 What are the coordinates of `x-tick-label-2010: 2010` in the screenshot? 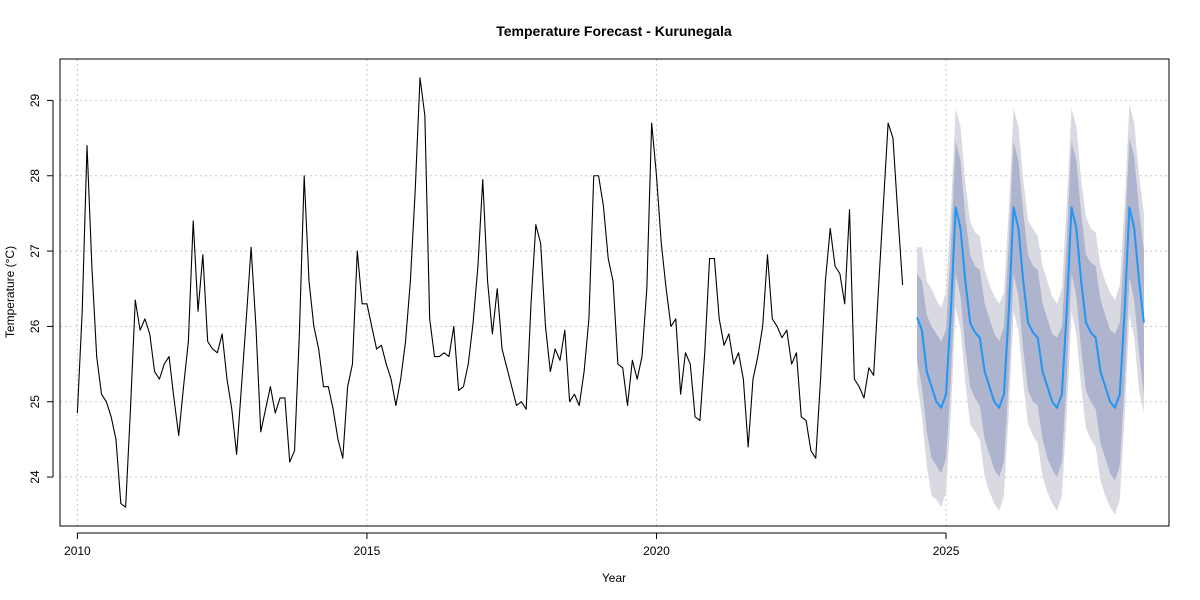 It's located at (77, 551).